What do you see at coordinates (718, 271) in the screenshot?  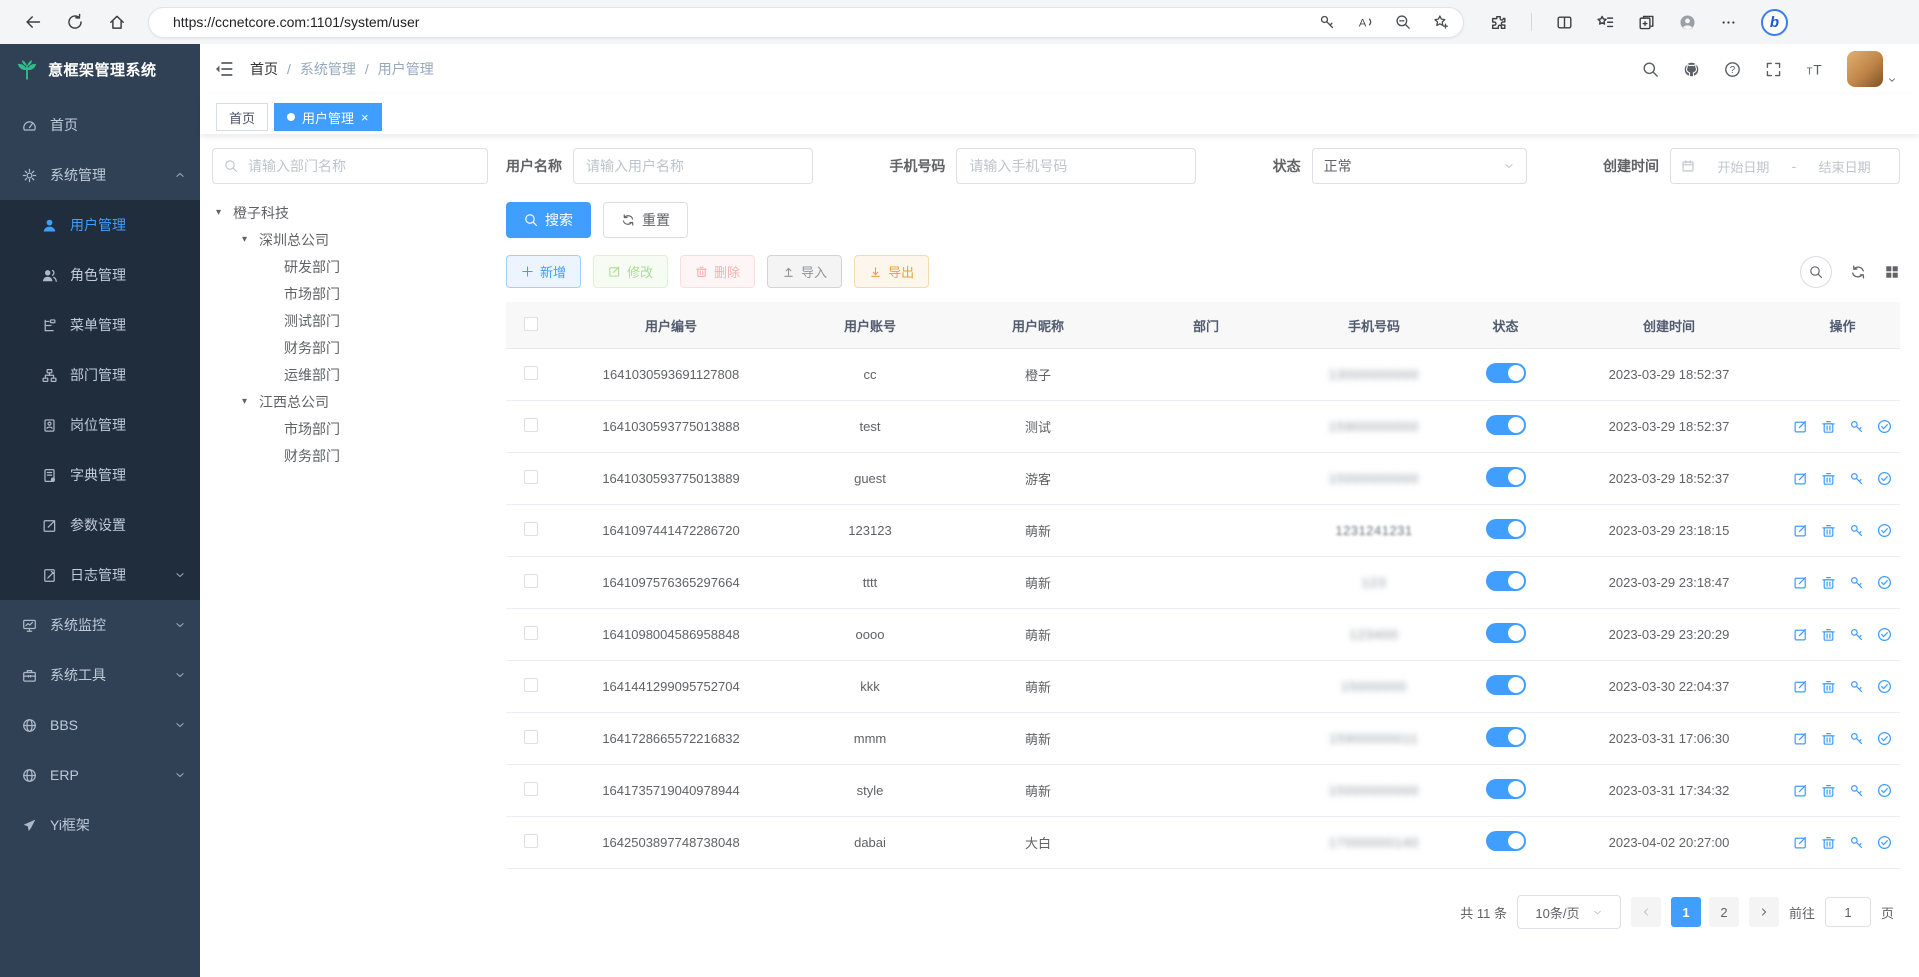 I see `delete-button: 删除` at bounding box center [718, 271].